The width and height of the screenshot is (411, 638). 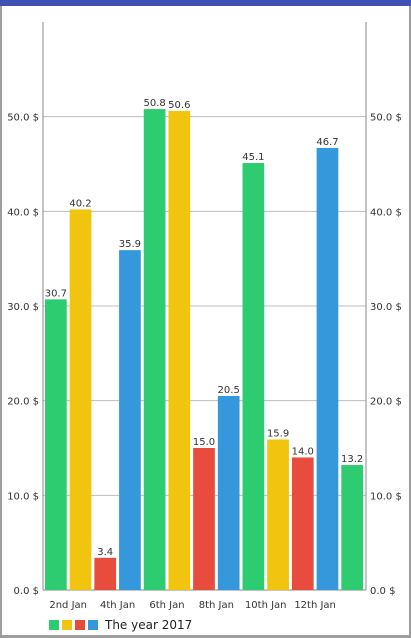 What do you see at coordinates (149, 625) in the screenshot?
I see `legend-label: The year 2017` at bounding box center [149, 625].